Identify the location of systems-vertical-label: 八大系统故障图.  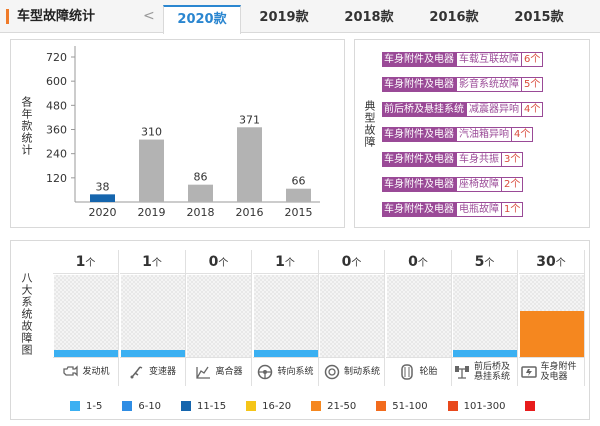
(26, 314).